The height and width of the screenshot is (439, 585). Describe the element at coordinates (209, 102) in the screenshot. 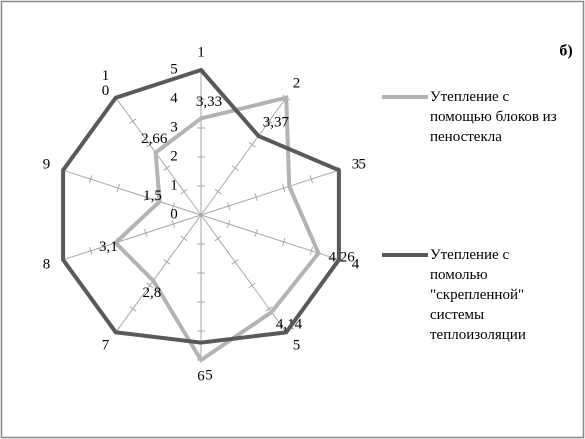

I see `data-label: 3,33` at that location.